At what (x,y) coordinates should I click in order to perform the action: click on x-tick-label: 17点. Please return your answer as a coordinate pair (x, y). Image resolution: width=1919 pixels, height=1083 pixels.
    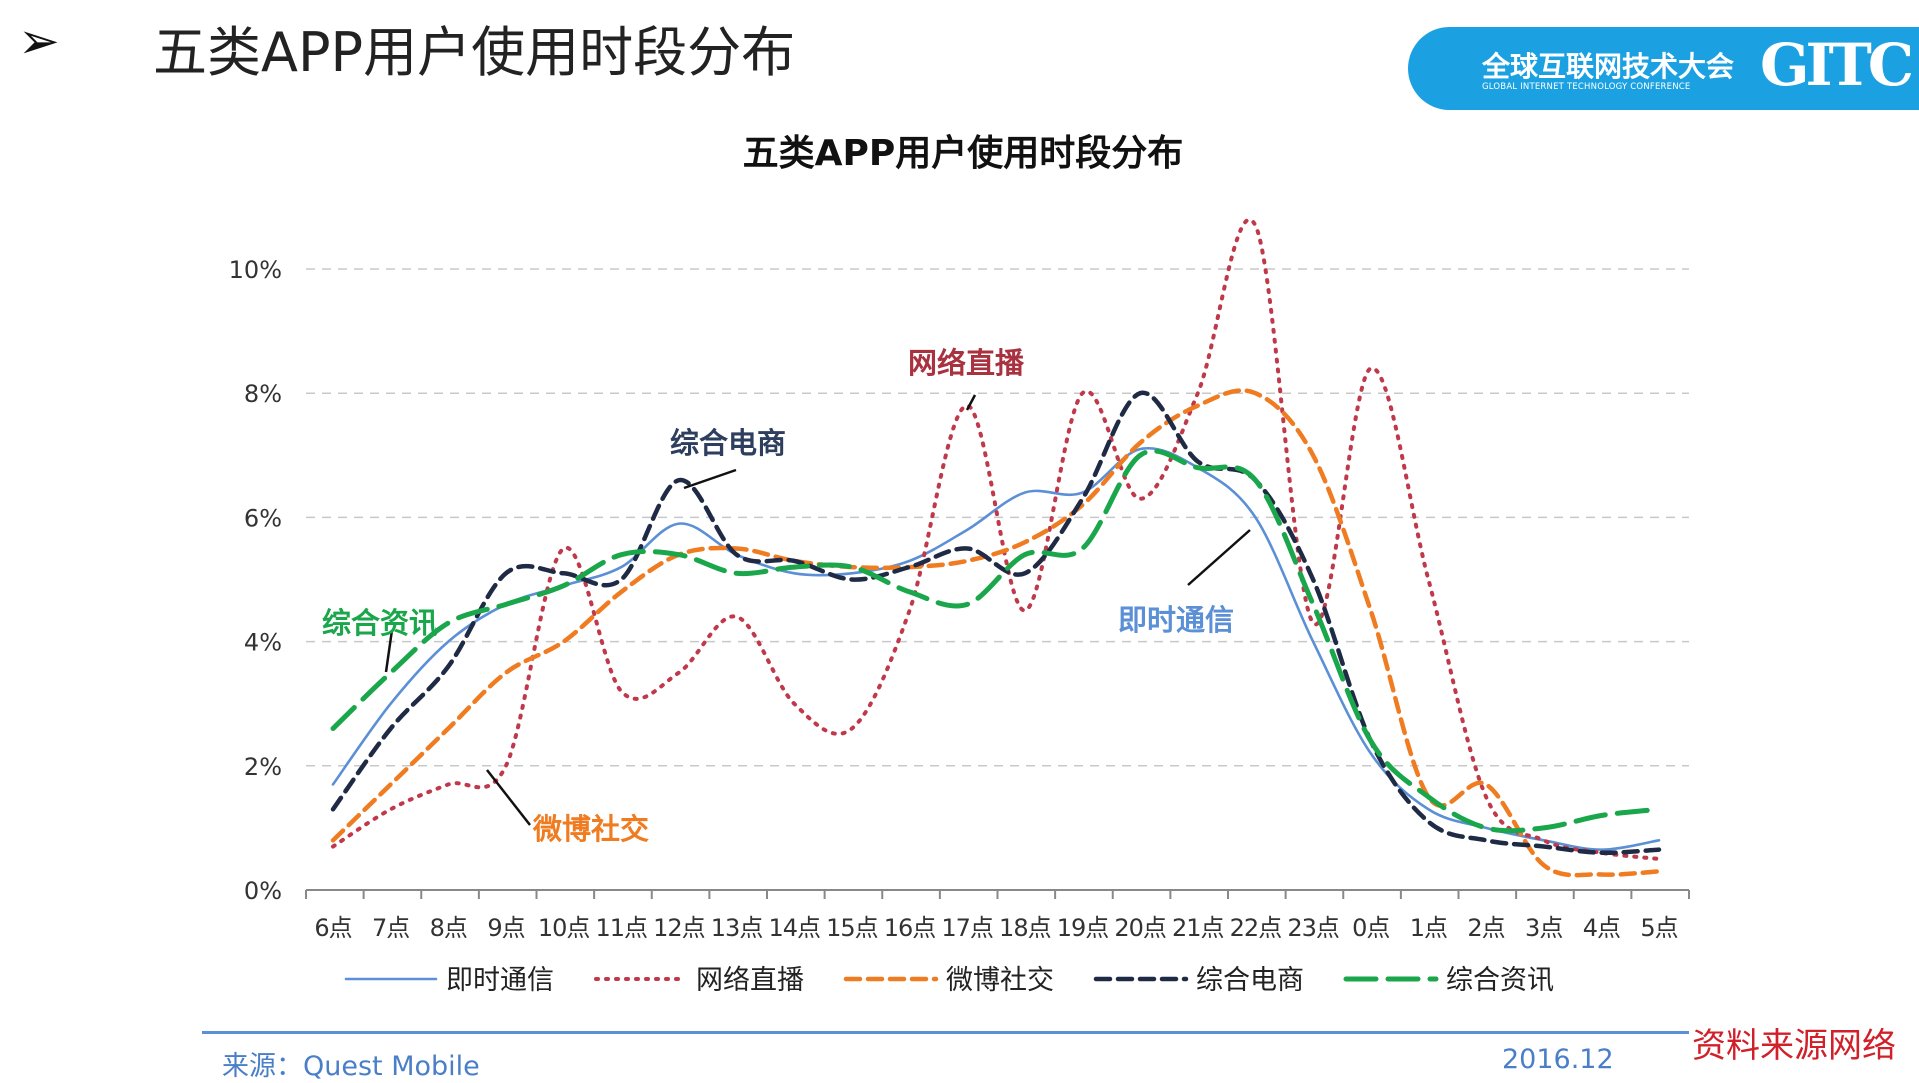
    Looking at the image, I should click on (967, 928).